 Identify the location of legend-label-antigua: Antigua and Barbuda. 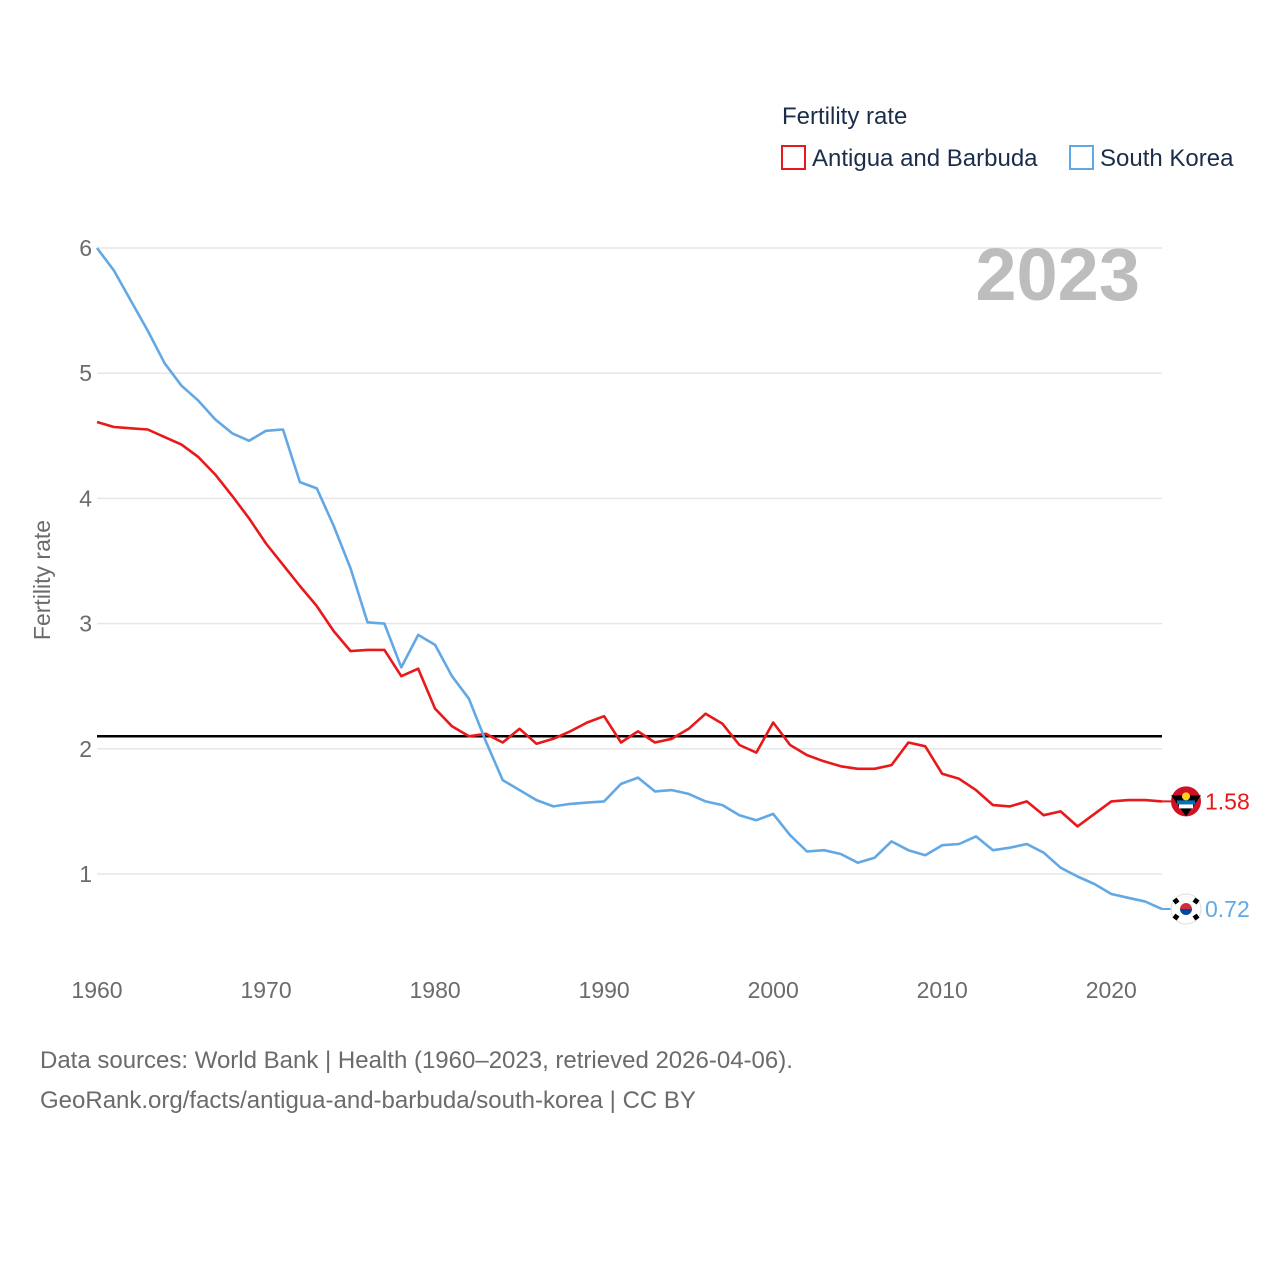
(925, 158).